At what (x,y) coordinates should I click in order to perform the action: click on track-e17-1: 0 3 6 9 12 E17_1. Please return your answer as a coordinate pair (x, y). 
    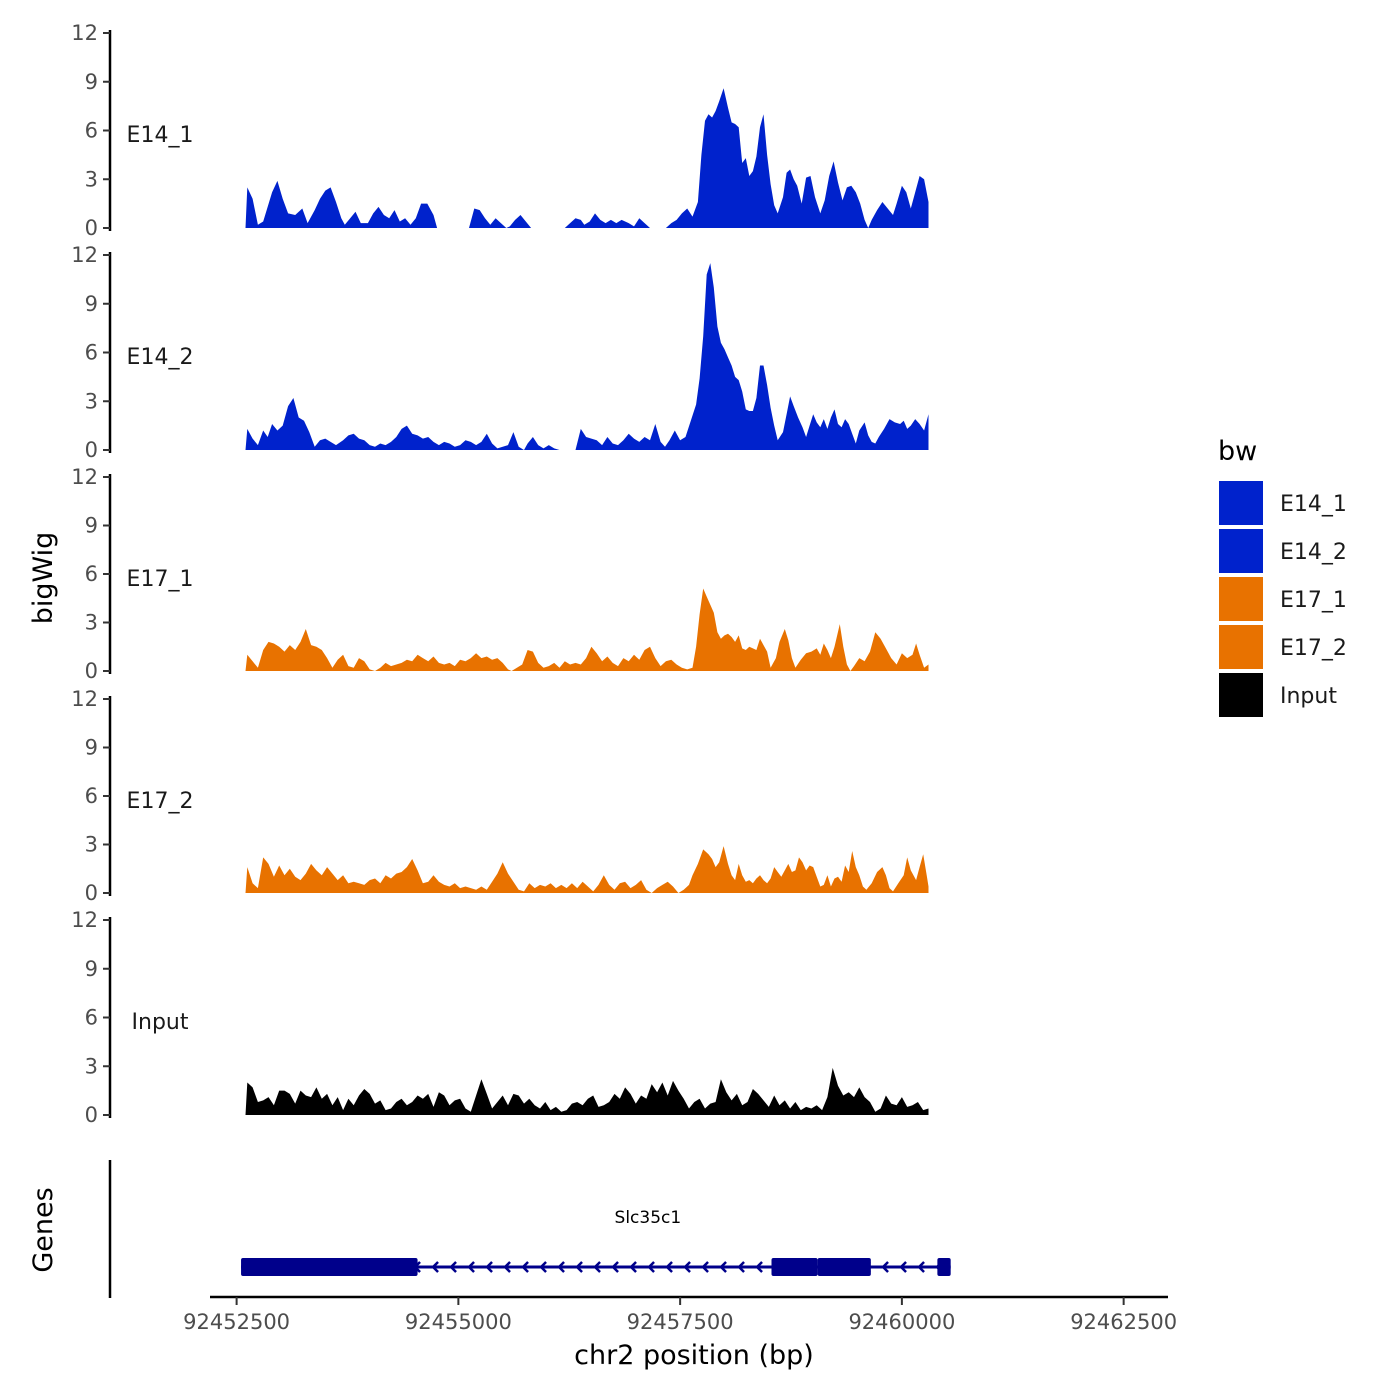
    Looking at the image, I should click on (500, 574).